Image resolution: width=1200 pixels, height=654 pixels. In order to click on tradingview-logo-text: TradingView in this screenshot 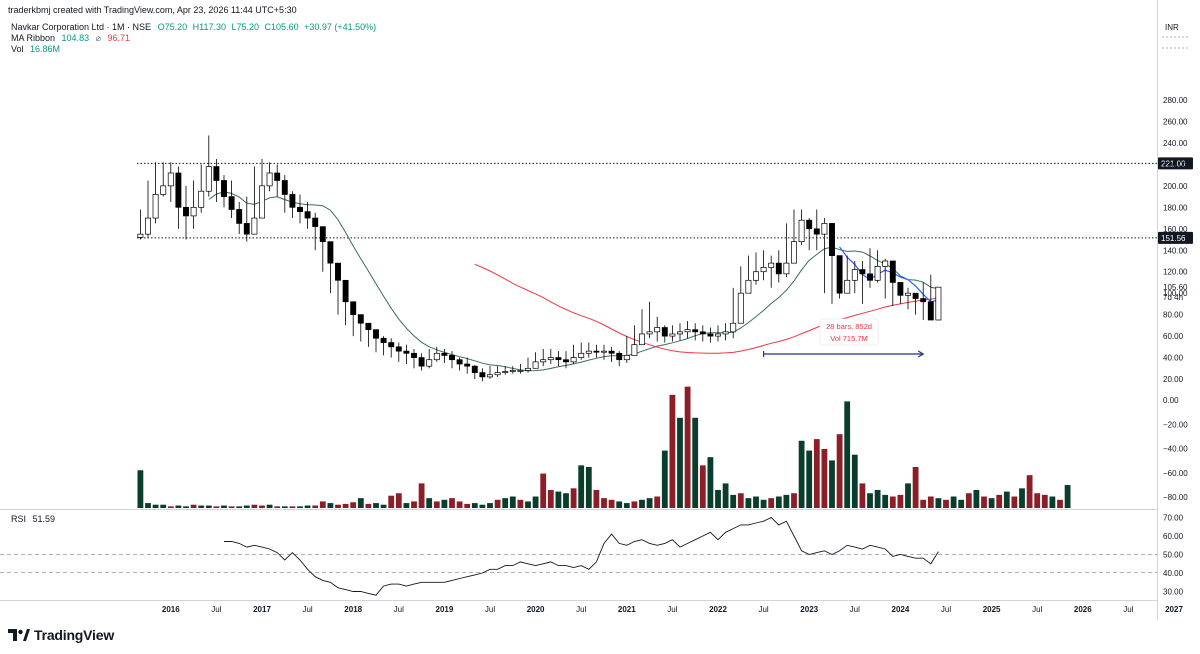, I will do `click(74, 635)`.